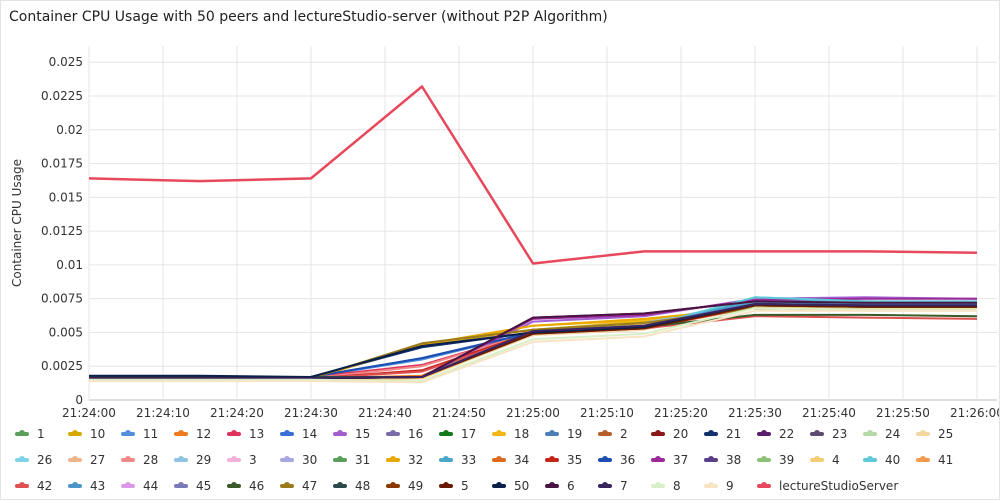  Describe the element at coordinates (404, 460) in the screenshot. I see `legend-item: 32` at that location.